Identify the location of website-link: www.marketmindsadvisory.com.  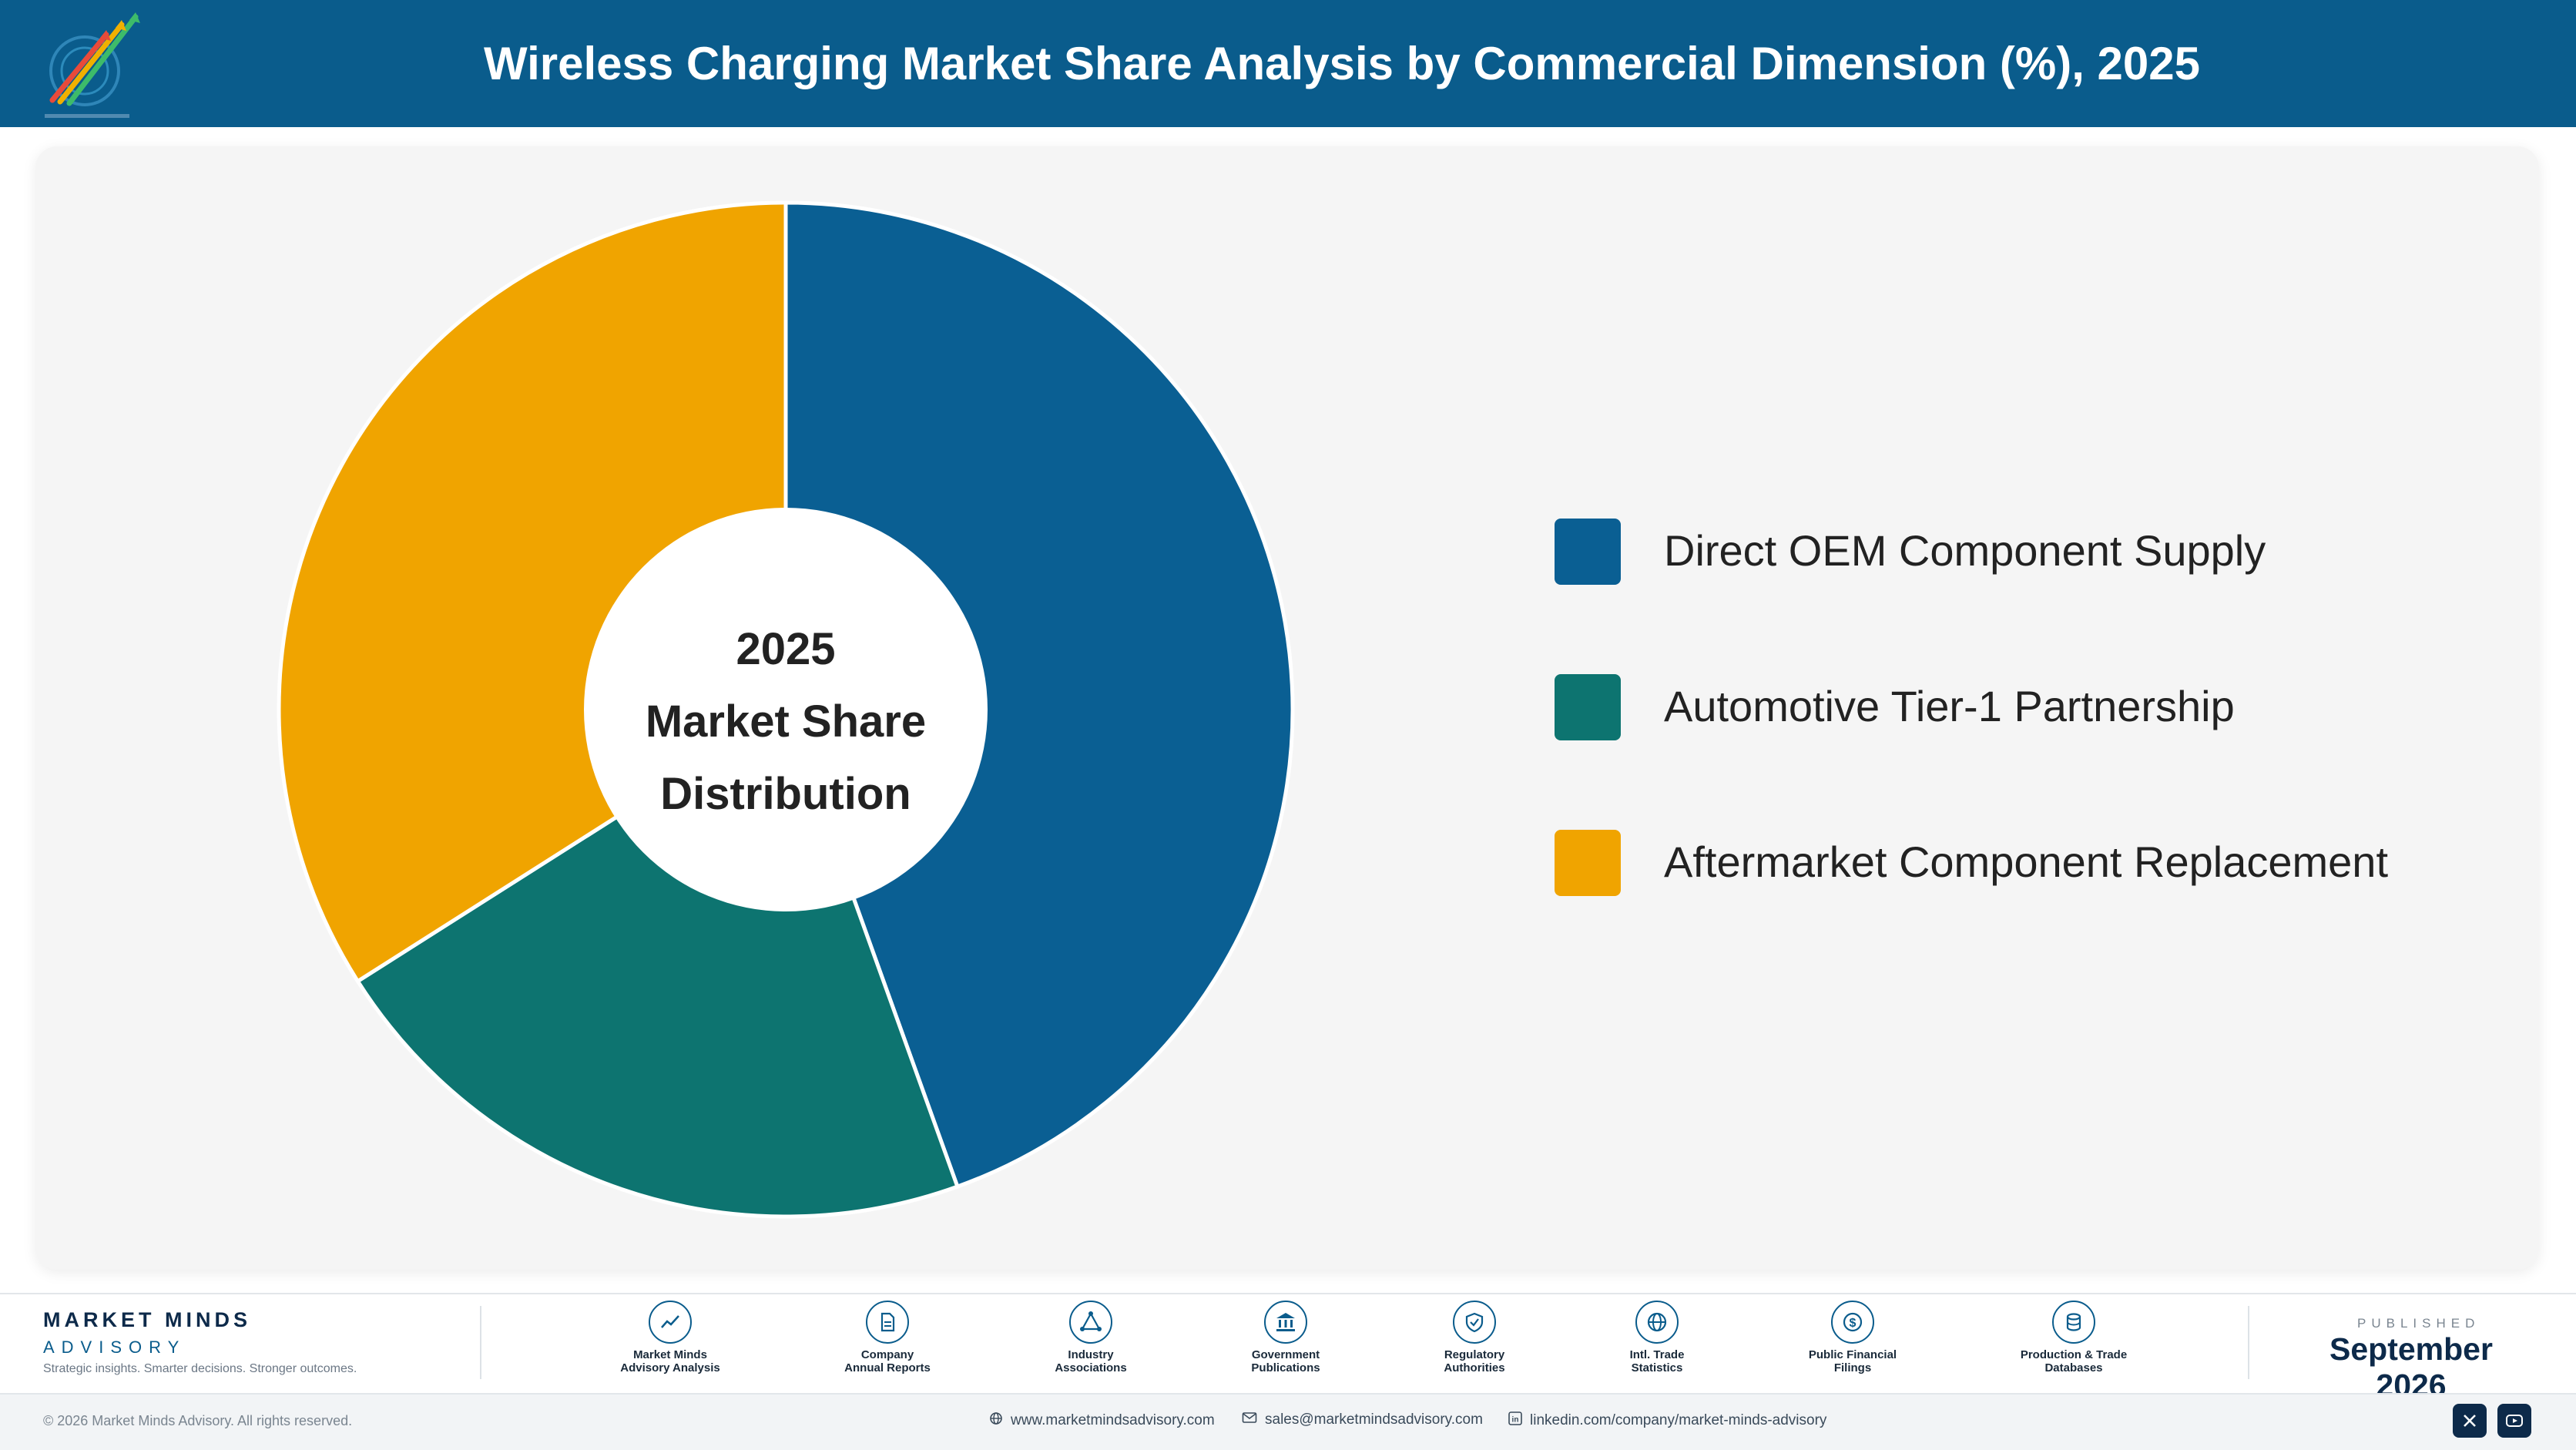
(1102, 1420).